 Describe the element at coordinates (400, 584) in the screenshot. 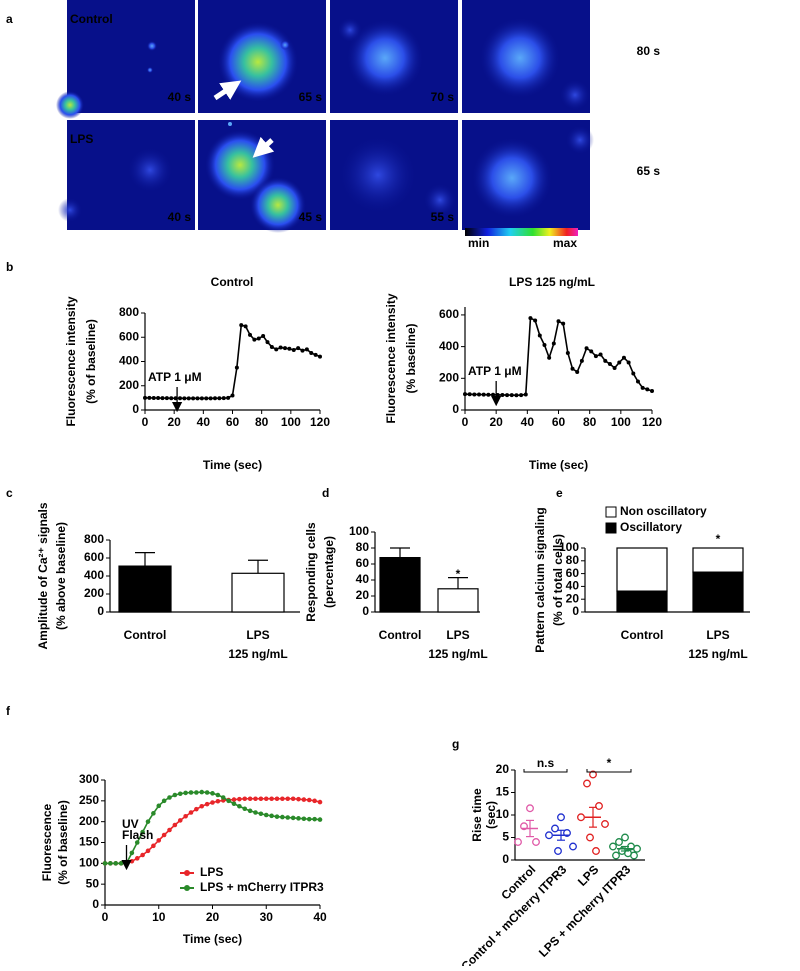

I see `bar` at that location.